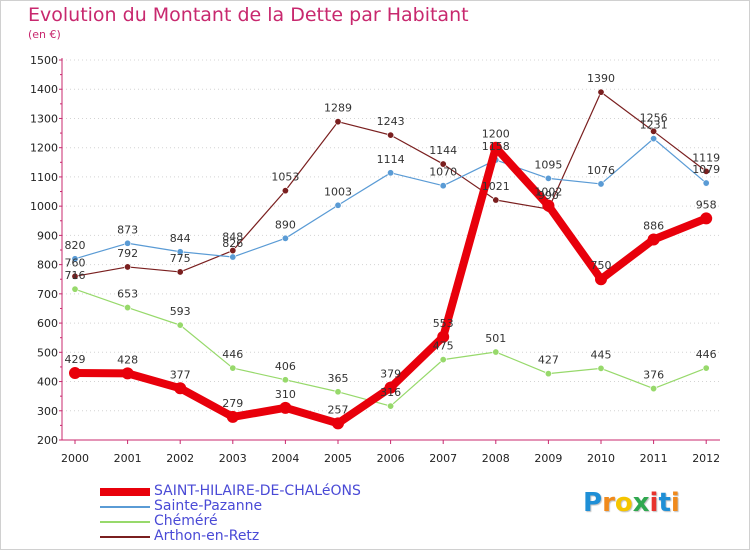  Describe the element at coordinates (338, 191) in the screenshot. I see `data-label: 1003` at that location.